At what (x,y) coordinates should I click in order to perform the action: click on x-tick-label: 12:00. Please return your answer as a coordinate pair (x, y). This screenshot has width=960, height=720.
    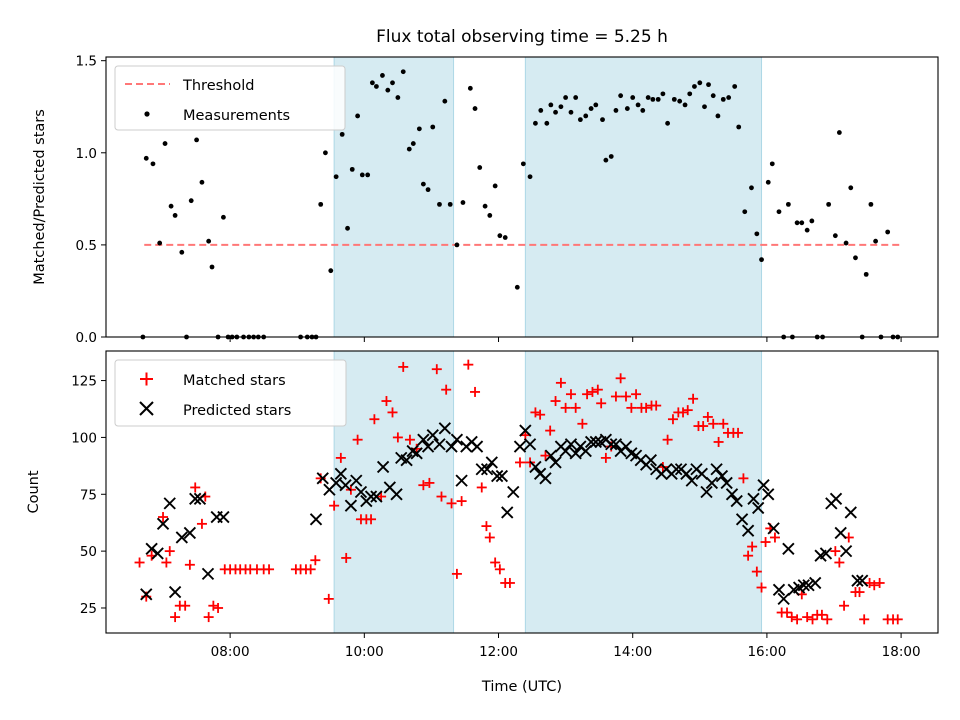
    Looking at the image, I should click on (498, 652).